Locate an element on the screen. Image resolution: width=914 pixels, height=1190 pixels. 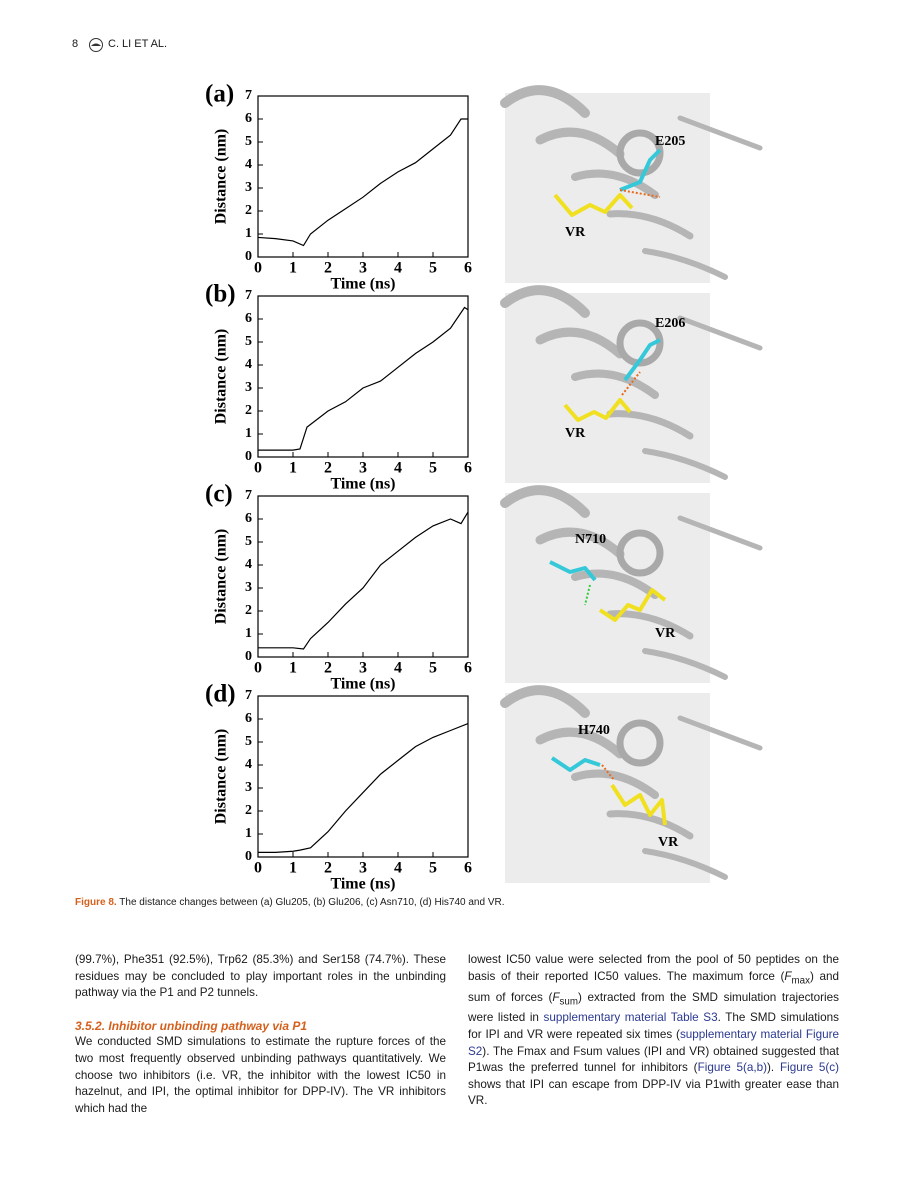
text-run: ) and sum of forces ( is located at coordinates (654, 986).